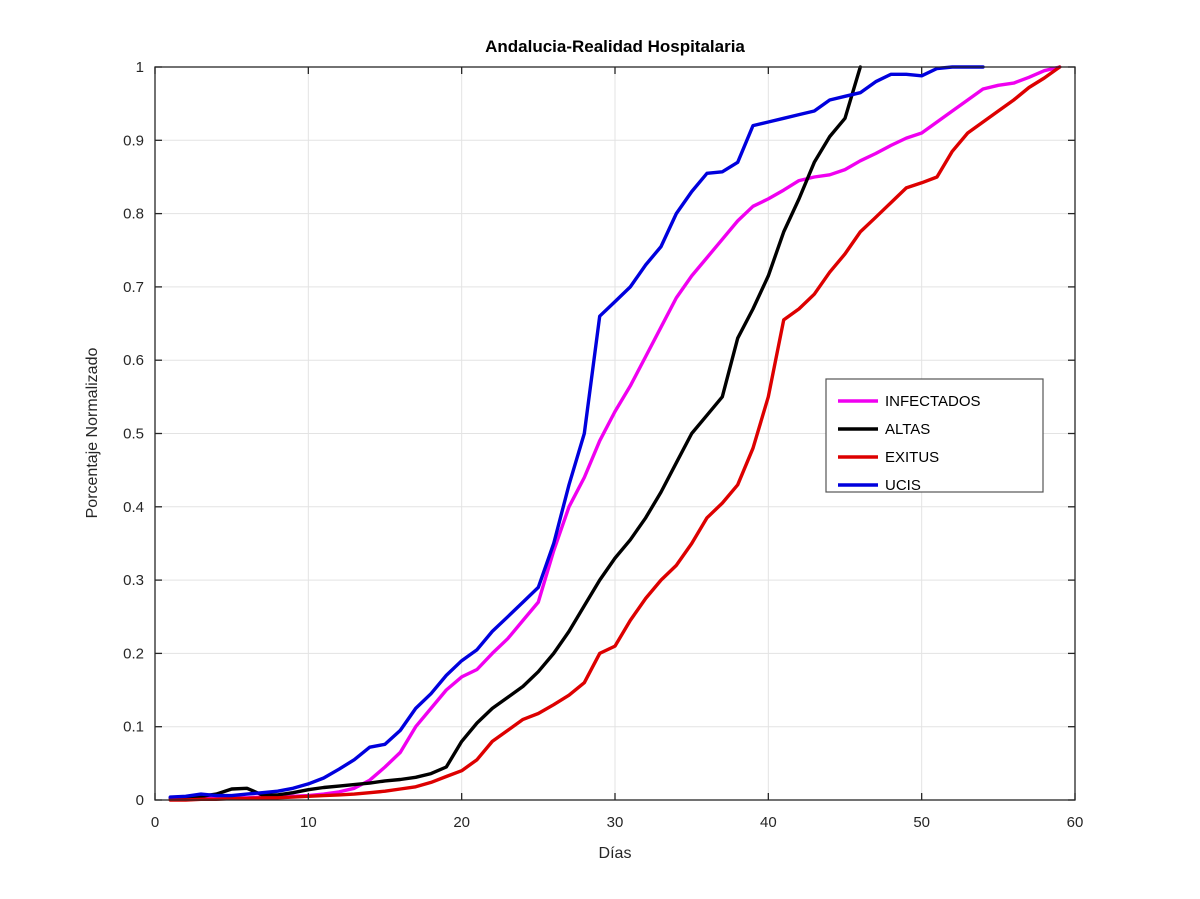 The height and width of the screenshot is (899, 1200). I want to click on x-tick-label: 60, so click(1075, 822).